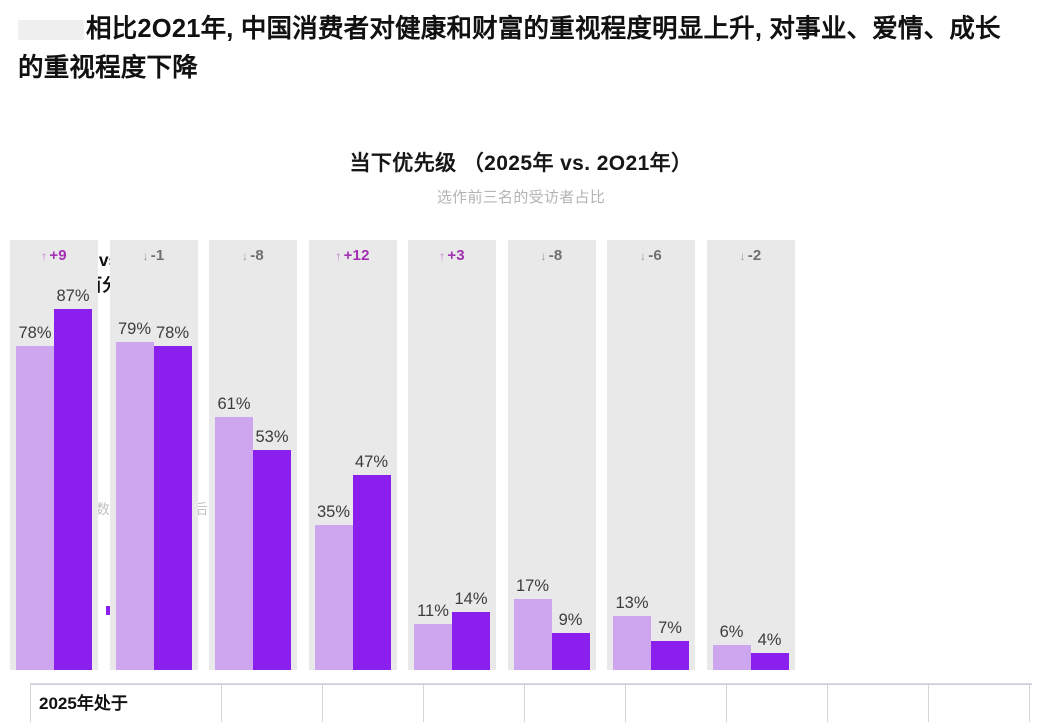  Describe the element at coordinates (754, 255) in the screenshot. I see `delta-value: -2` at that location.